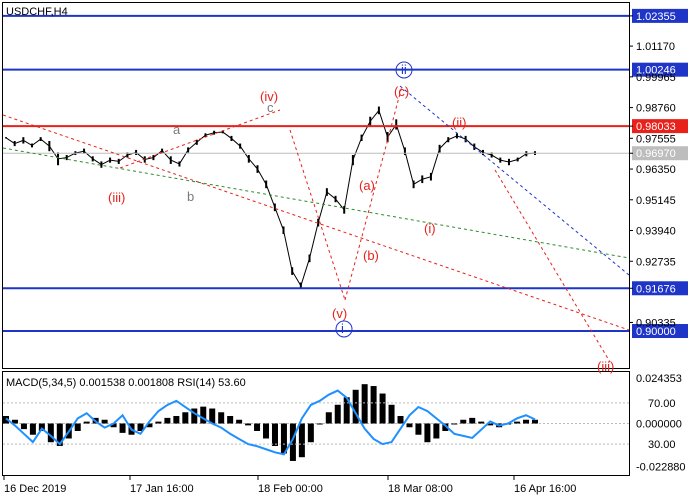 The height and width of the screenshot is (500, 700). I want to click on wave-label: (ii), so click(459, 122).